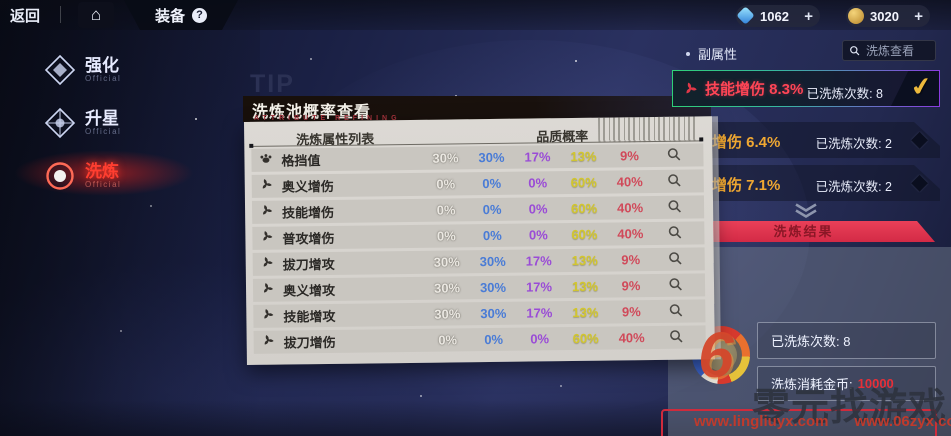  Describe the element at coordinates (308, 264) in the screenshot. I see `attribute-name: 拔刀增攻` at that location.